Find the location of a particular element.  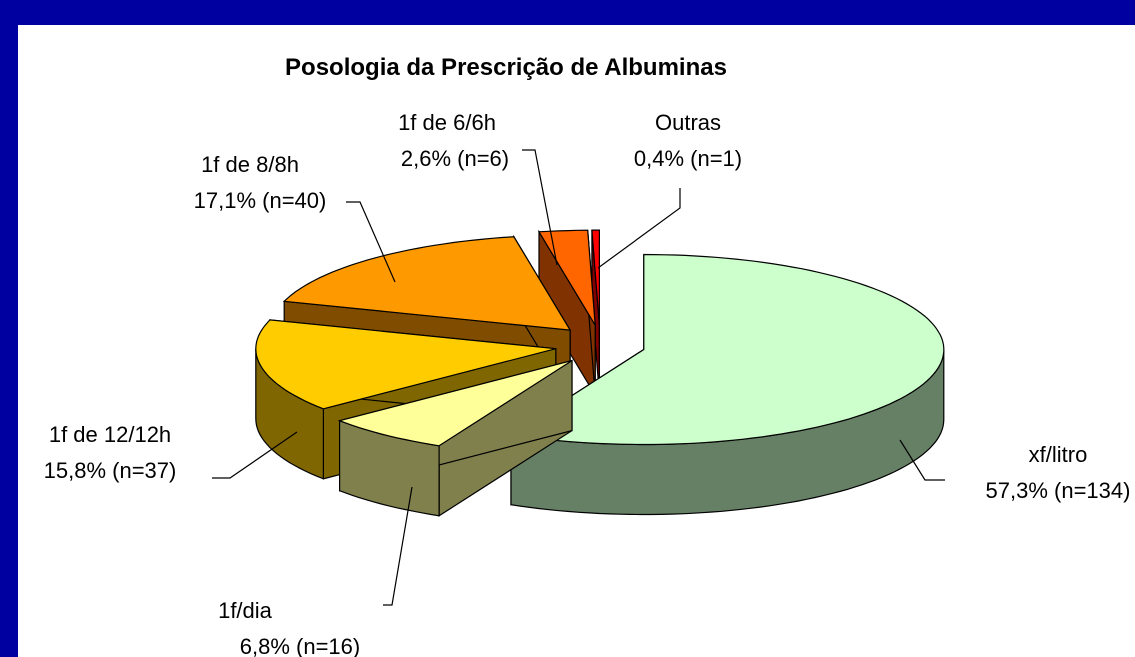

slice-value-label: 57,3% (n=134) is located at coordinates (1058, 490).